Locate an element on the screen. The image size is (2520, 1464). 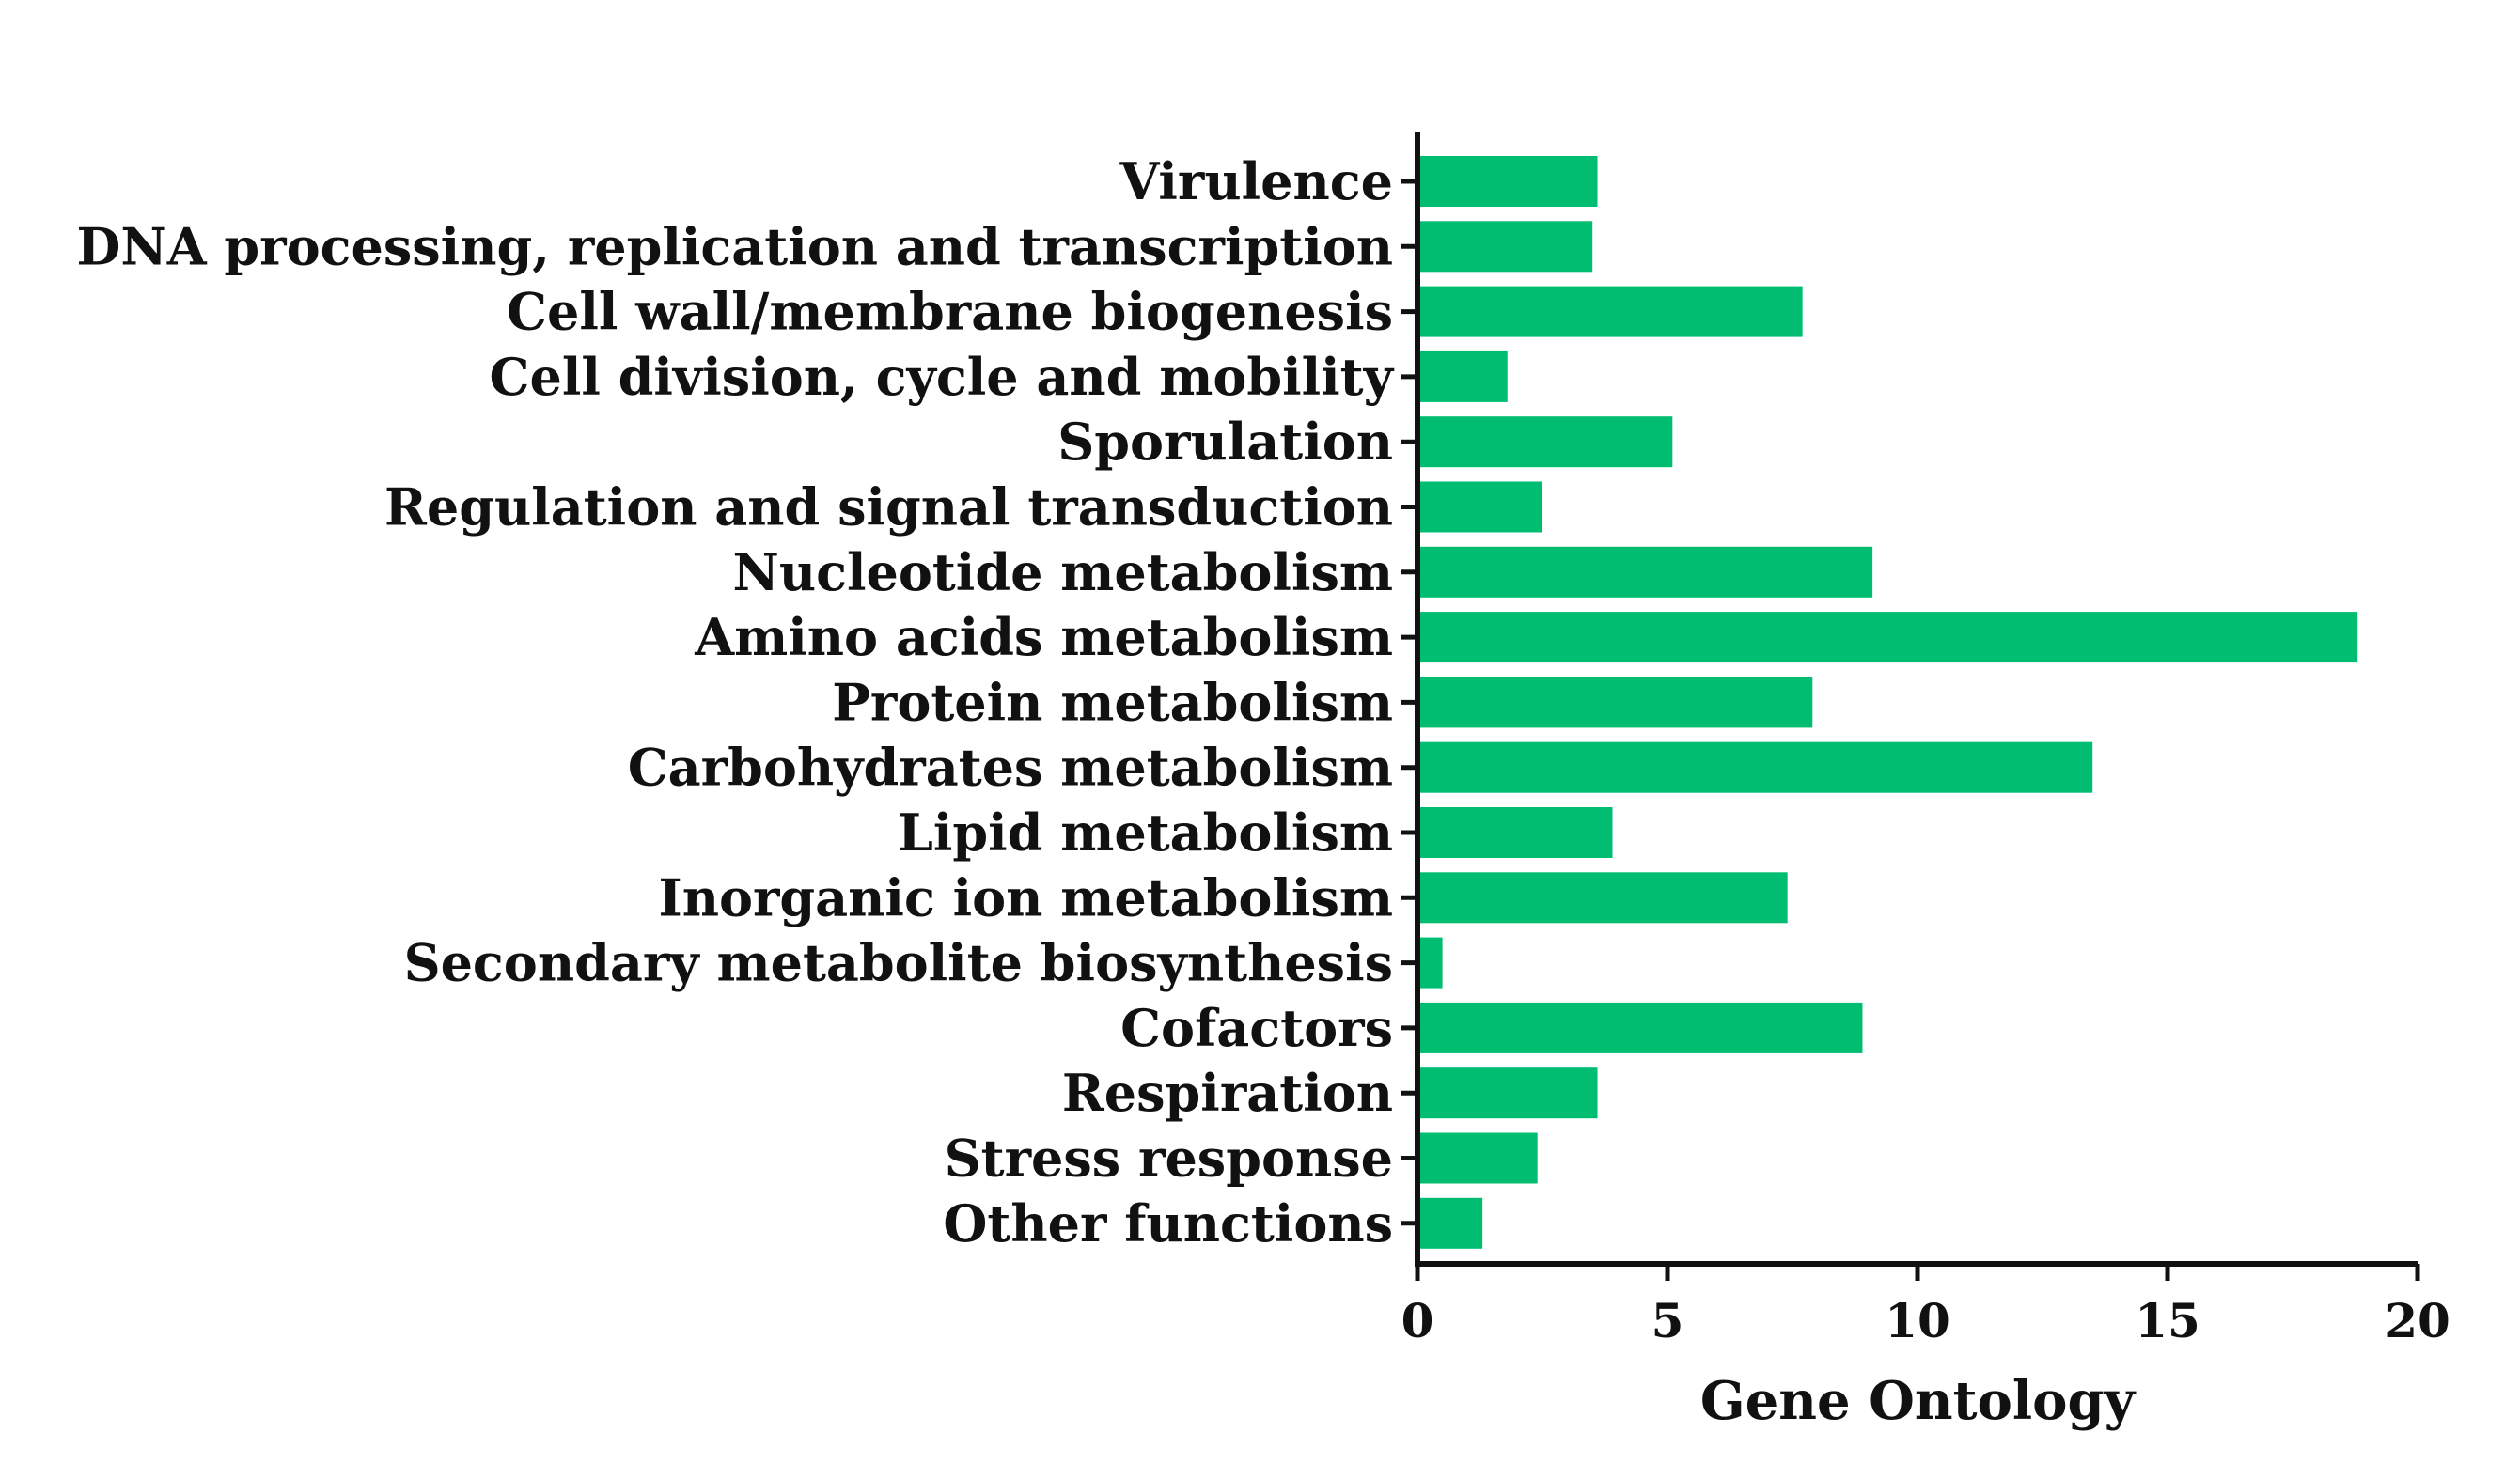
y-tick-label: Respiration is located at coordinates (1227, 1093).